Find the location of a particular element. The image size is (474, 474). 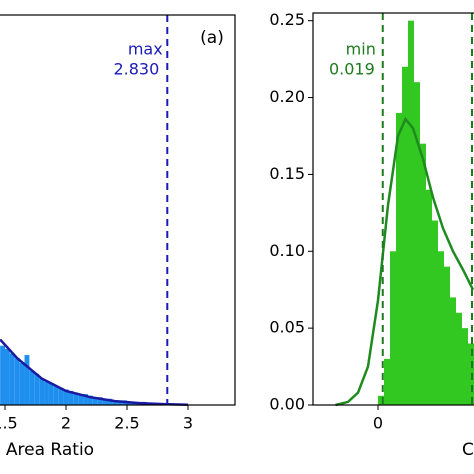

stat-label: 2.830 is located at coordinates (136, 69).